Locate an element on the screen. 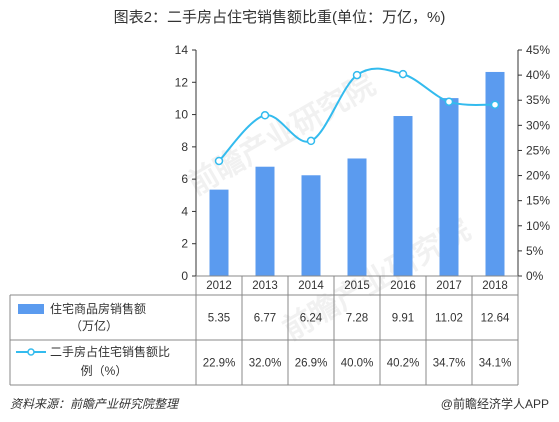 Image resolution: width=559 pixels, height=422 pixels. data-label-line: 34.1% is located at coordinates (495, 364).